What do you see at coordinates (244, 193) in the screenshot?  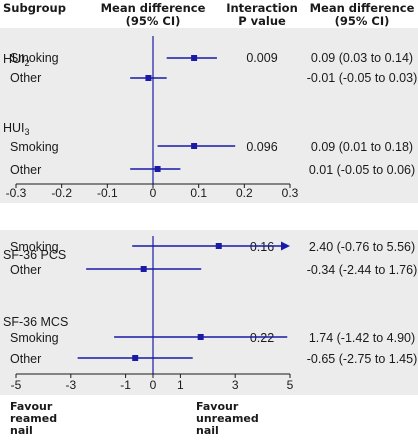 I see `x-tick-label: 0.2` at bounding box center [244, 193].